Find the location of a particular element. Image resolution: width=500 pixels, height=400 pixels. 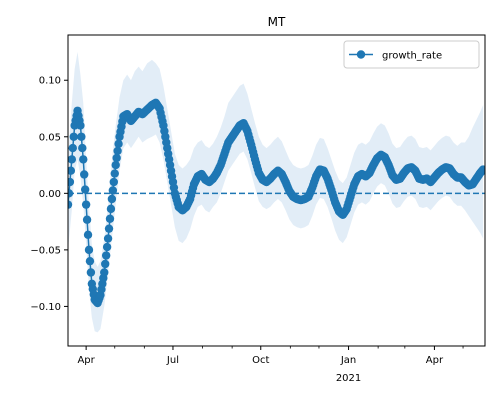

y-tick-label: 0.10 is located at coordinates (50, 81).